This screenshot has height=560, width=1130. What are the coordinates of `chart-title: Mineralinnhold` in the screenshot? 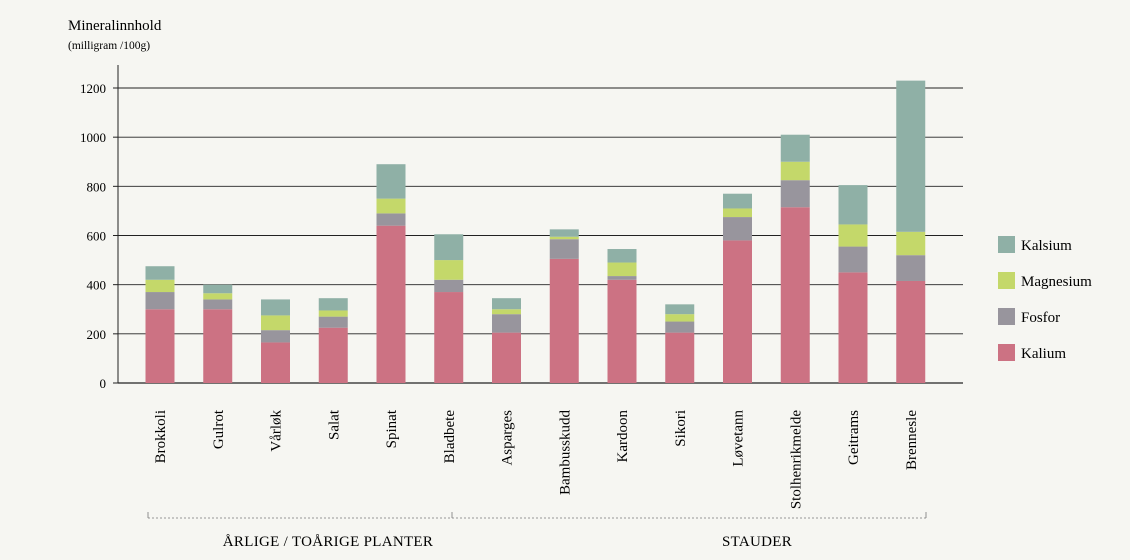 It's located at (115, 26).